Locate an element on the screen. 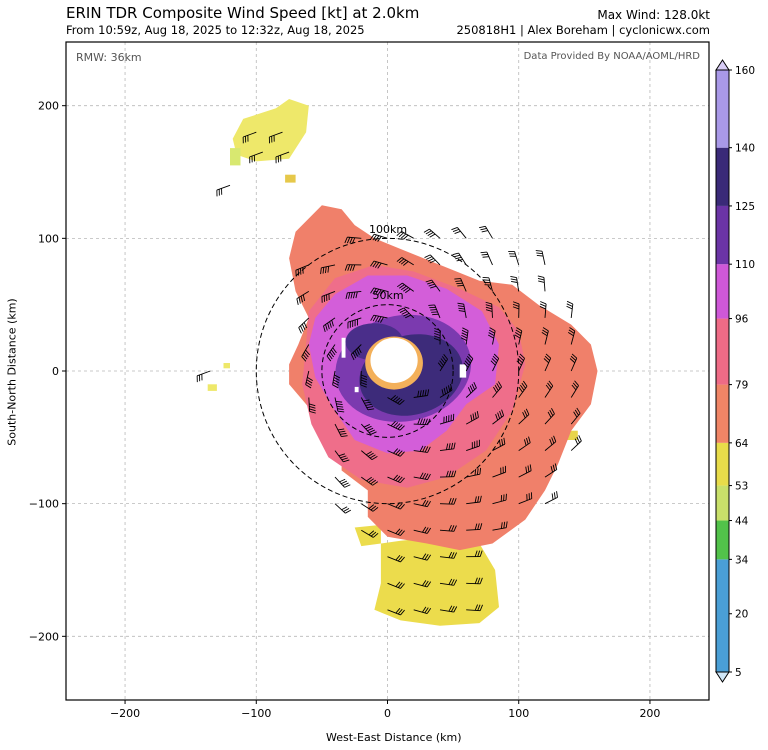 This screenshot has height=750, width=768. colorbar-tick-label: 44 is located at coordinates (742, 522).